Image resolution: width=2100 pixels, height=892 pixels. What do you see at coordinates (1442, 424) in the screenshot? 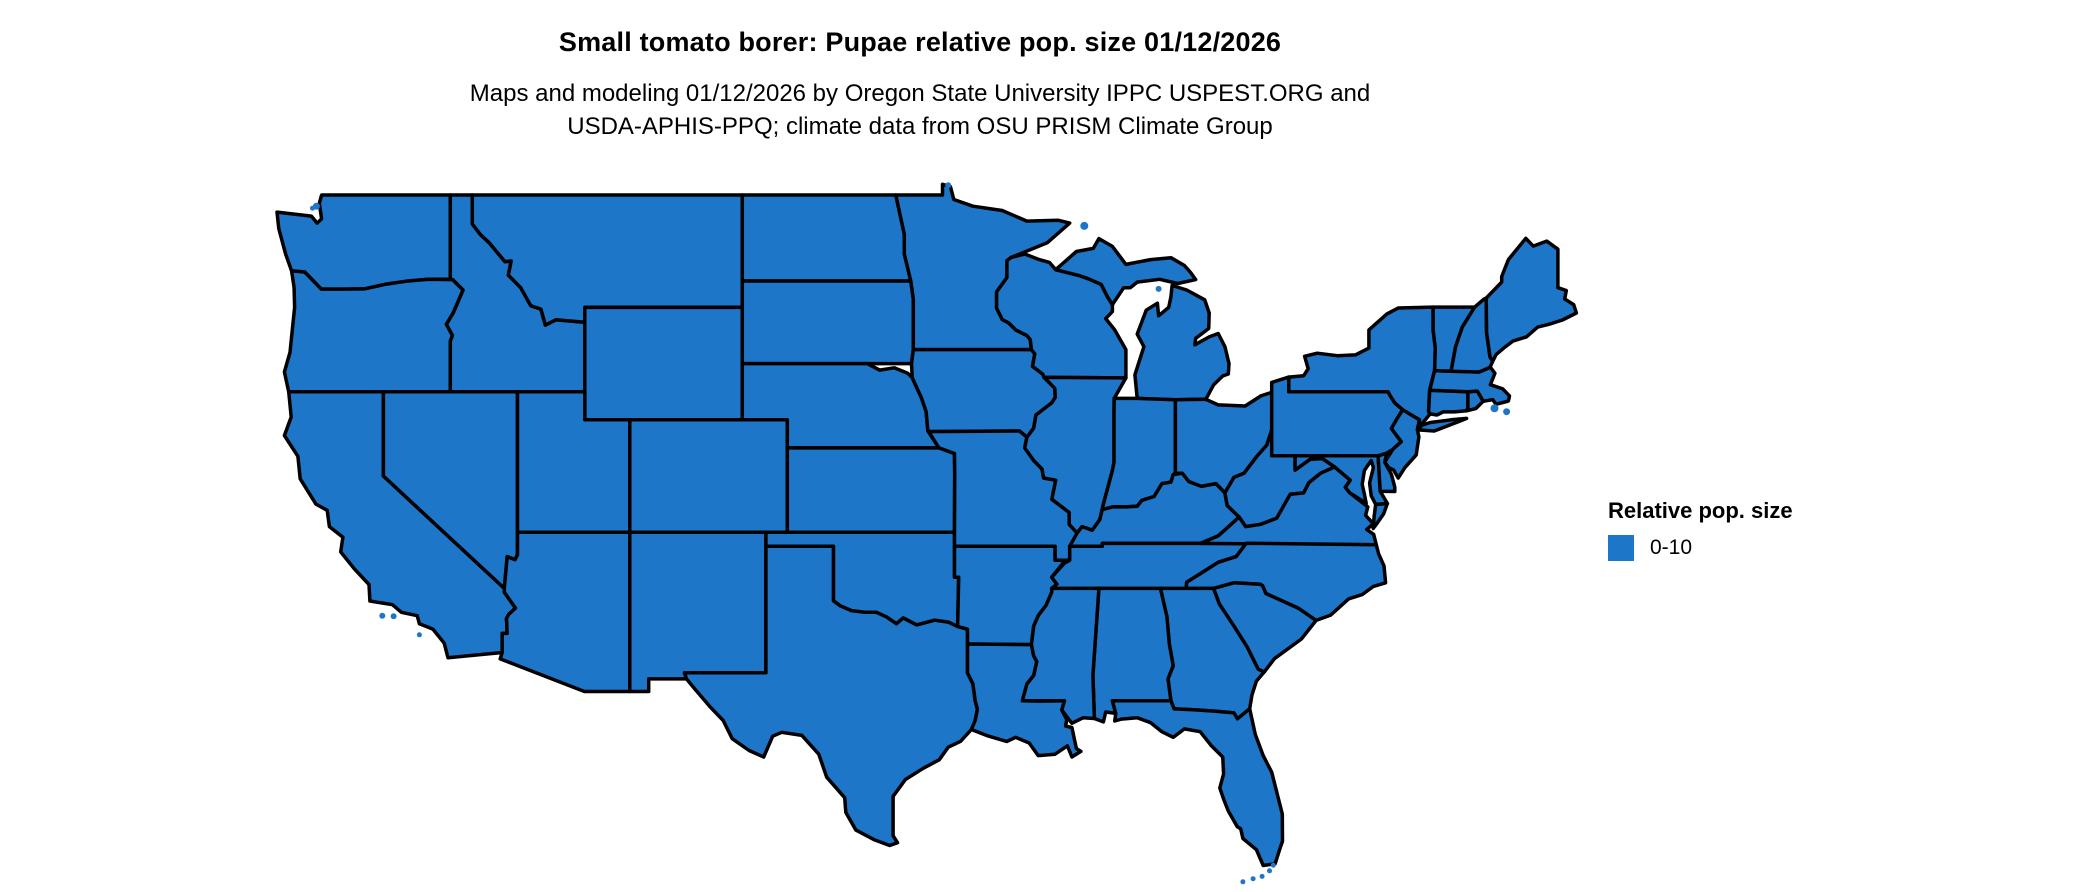
I see `state-ny2` at bounding box center [1442, 424].